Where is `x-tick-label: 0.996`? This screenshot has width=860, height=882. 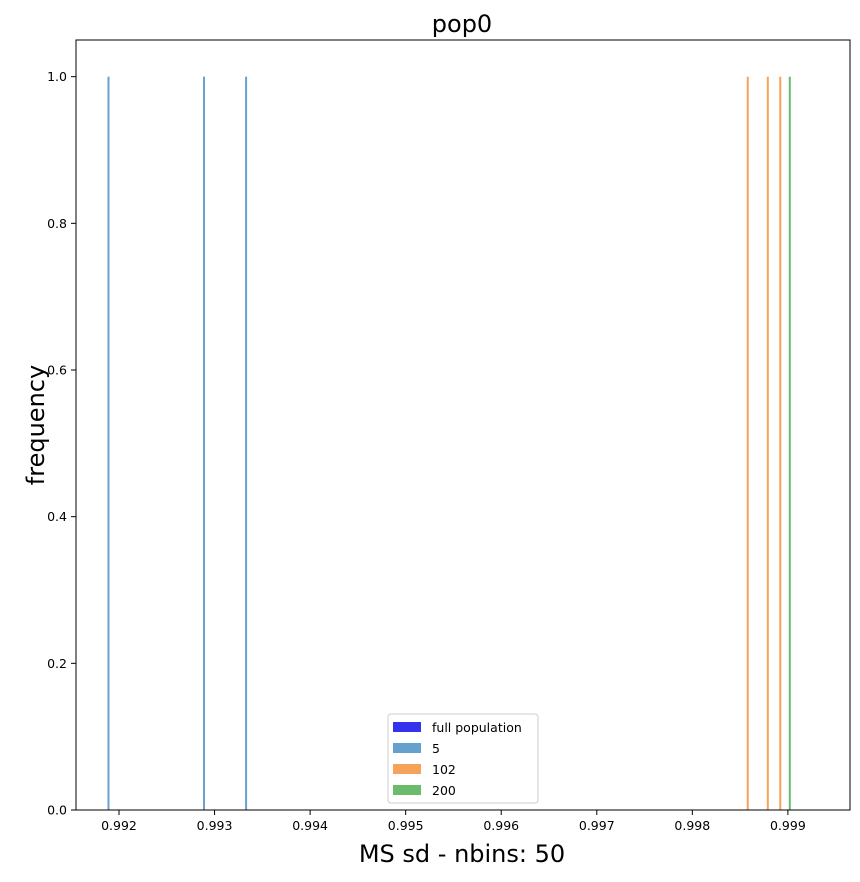 x-tick-label: 0.996 is located at coordinates (501, 825).